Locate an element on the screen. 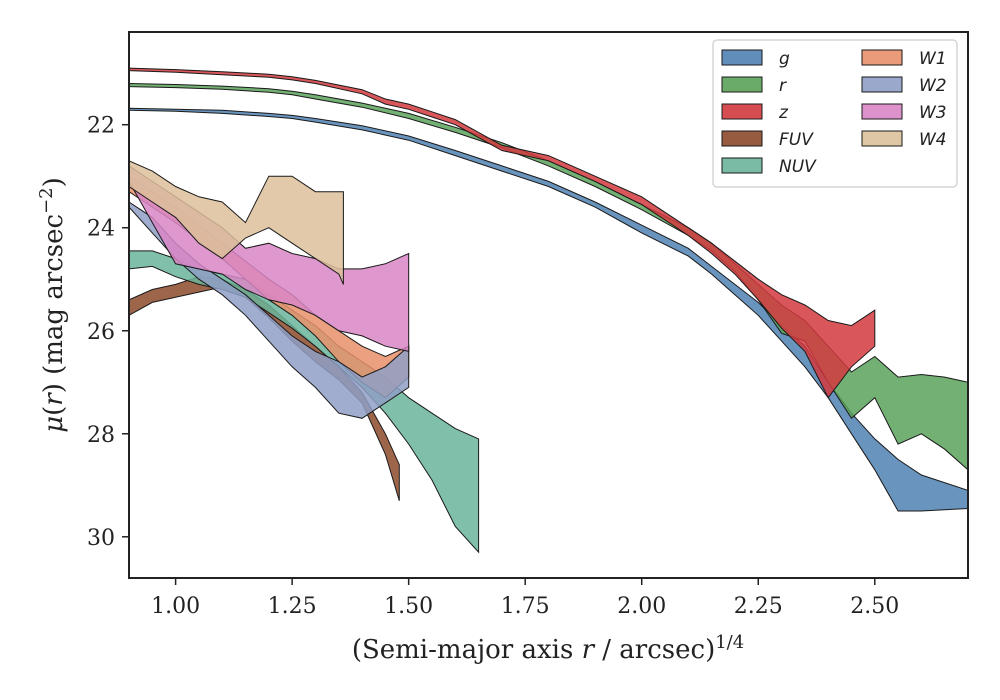 The image size is (1000, 700). band-w4 is located at coordinates (236, 222).